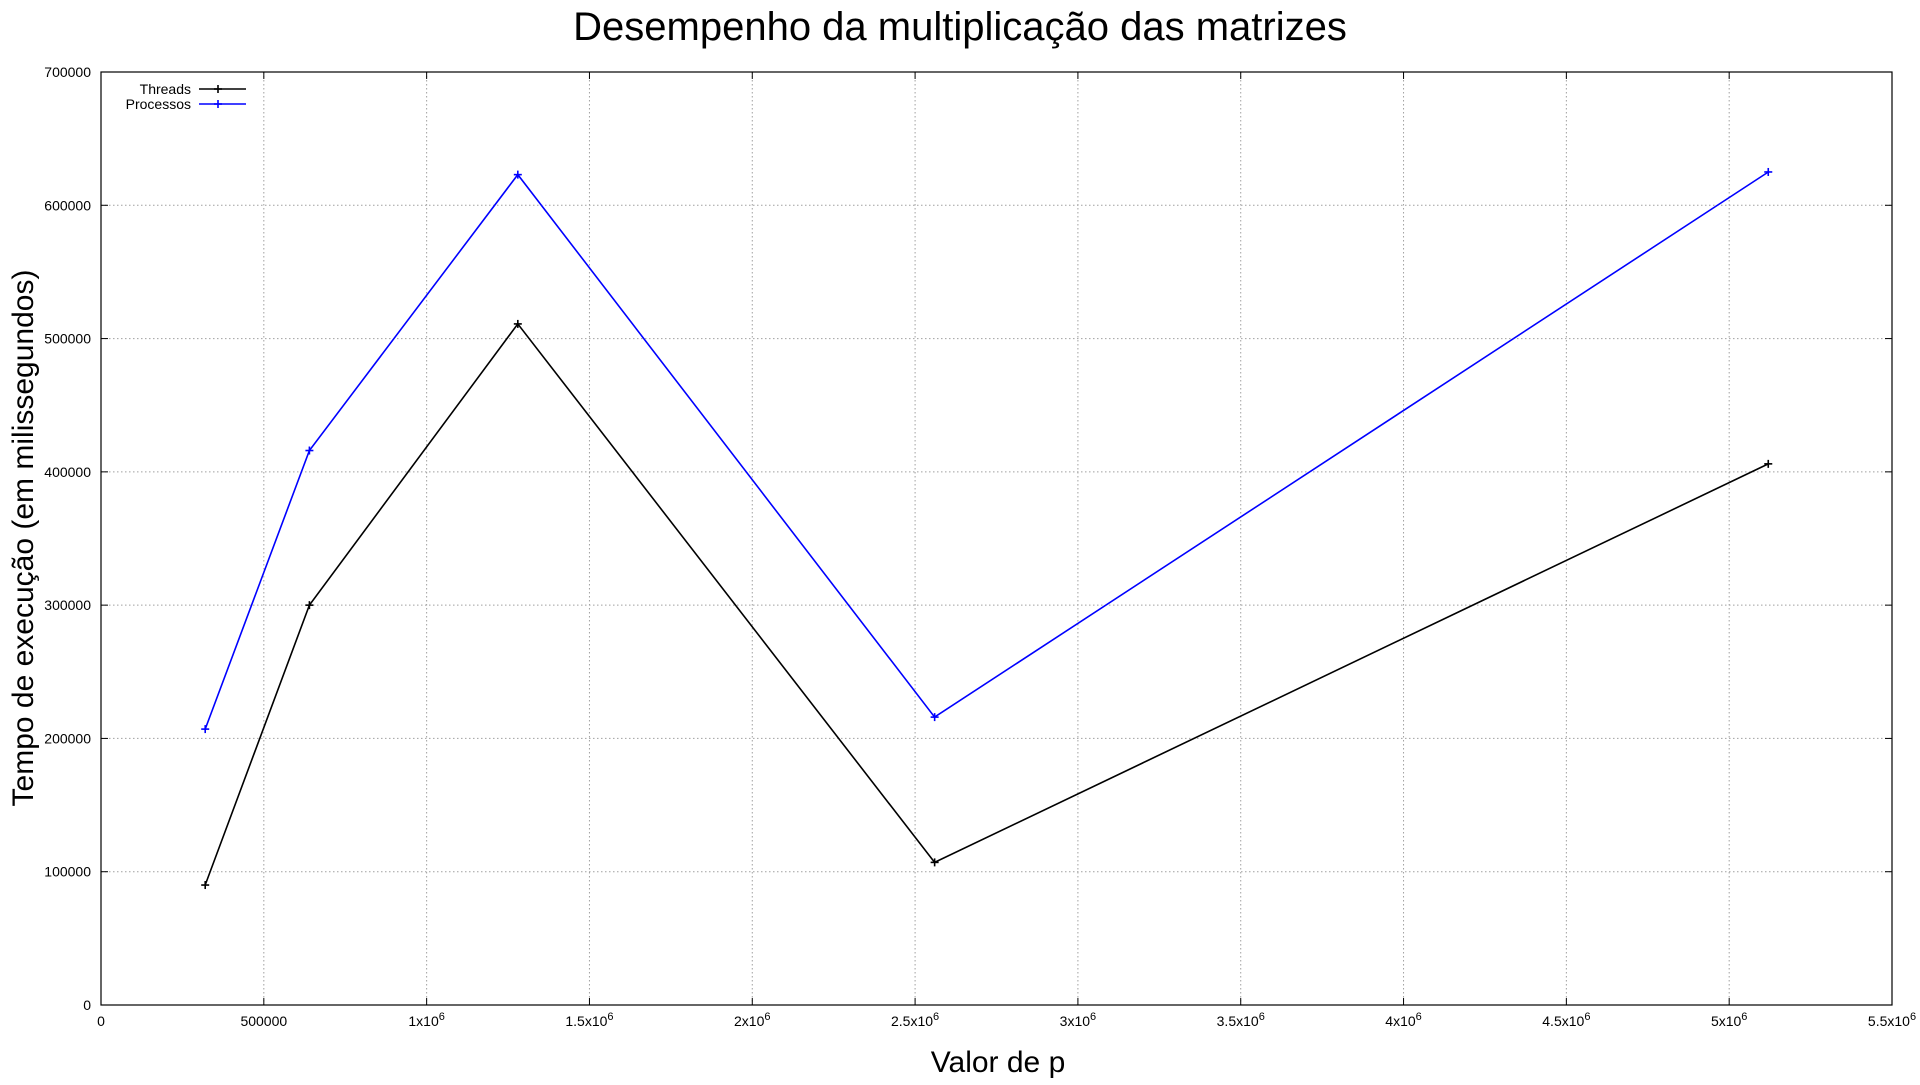 The image size is (1920, 1085). I want to click on y-tick-label: 500000, so click(67, 339).